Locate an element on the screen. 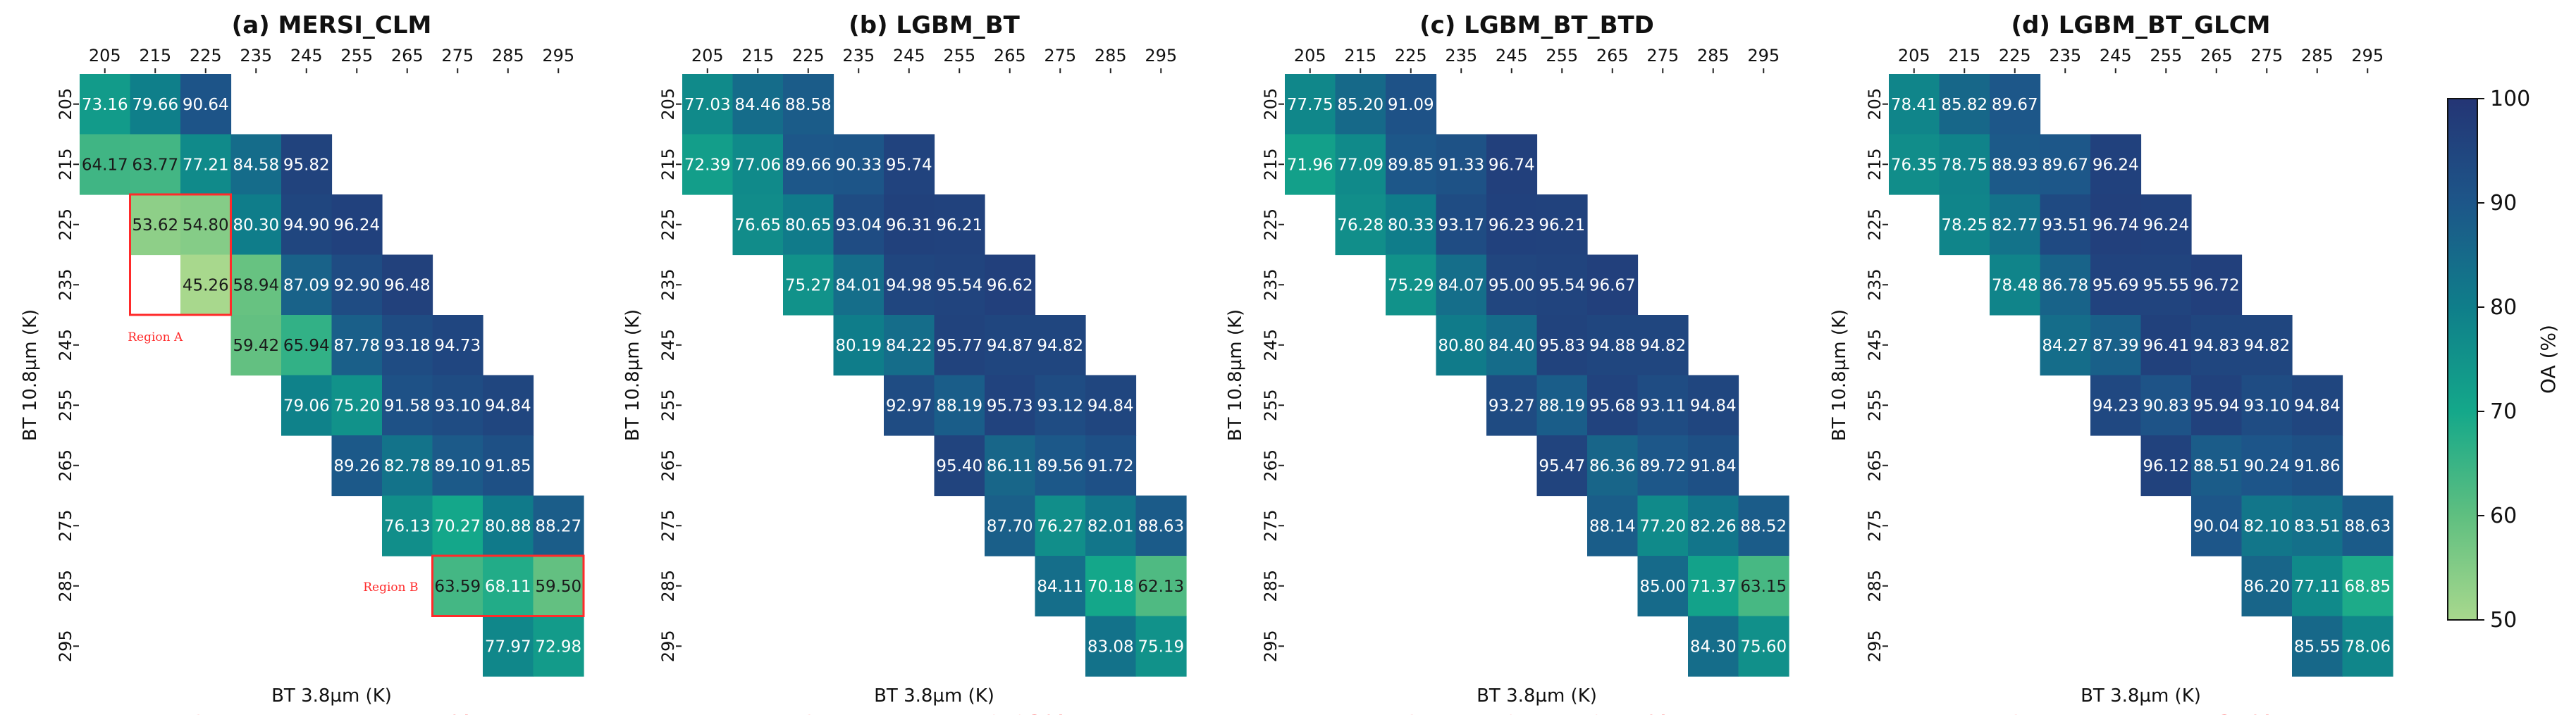  region-label: Region B is located at coordinates (390, 587).